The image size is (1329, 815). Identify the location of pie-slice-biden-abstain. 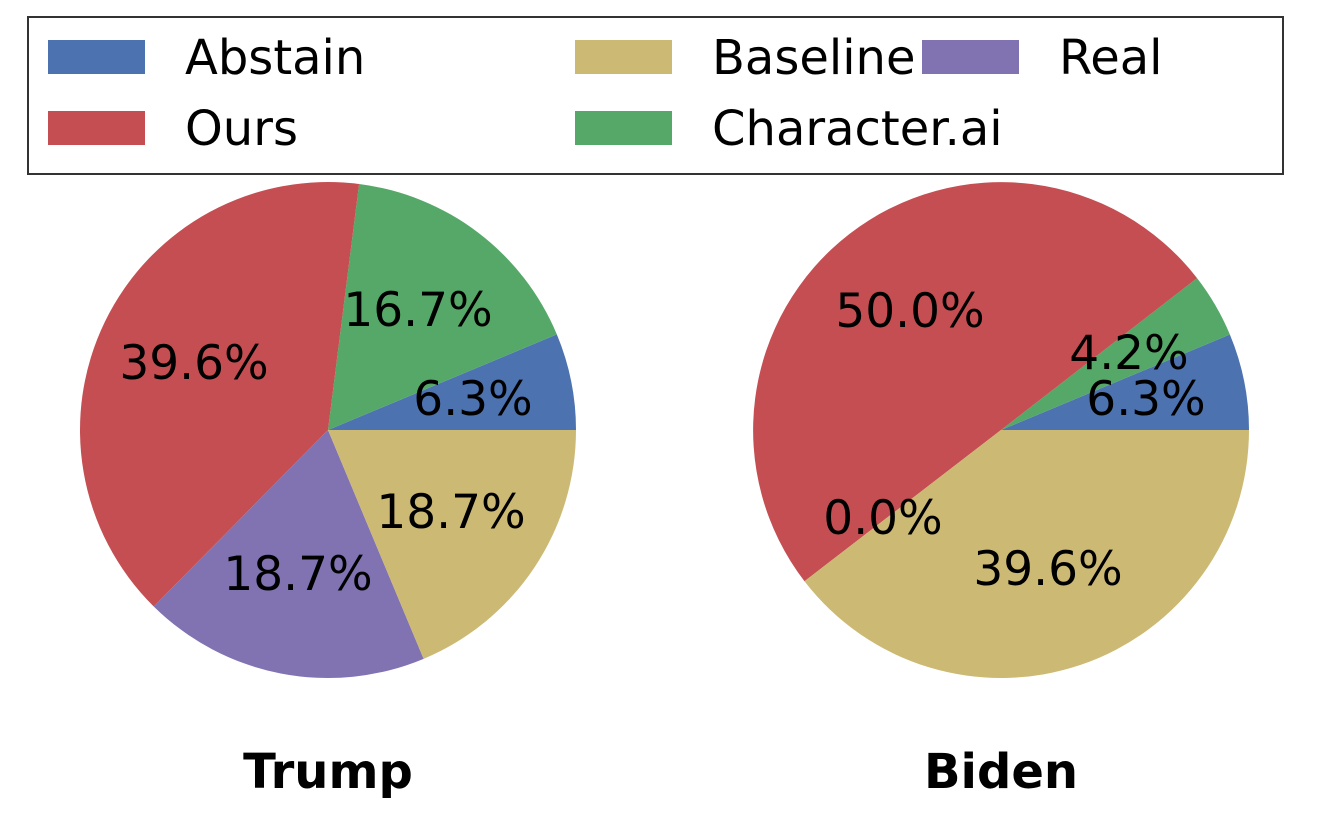
(1125, 382).